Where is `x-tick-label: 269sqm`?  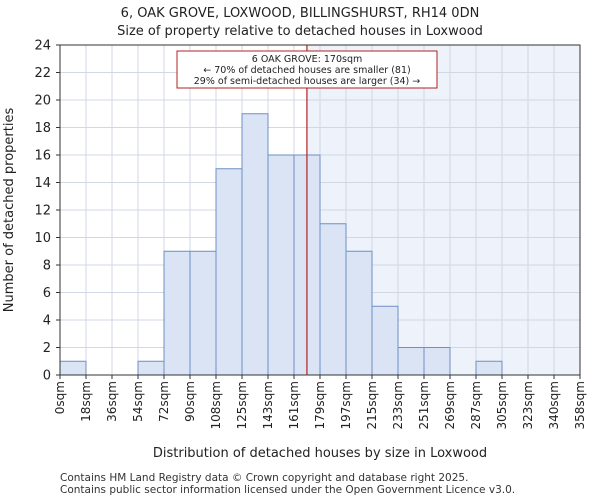
x-tick-label: 269sqm is located at coordinates (450, 405).